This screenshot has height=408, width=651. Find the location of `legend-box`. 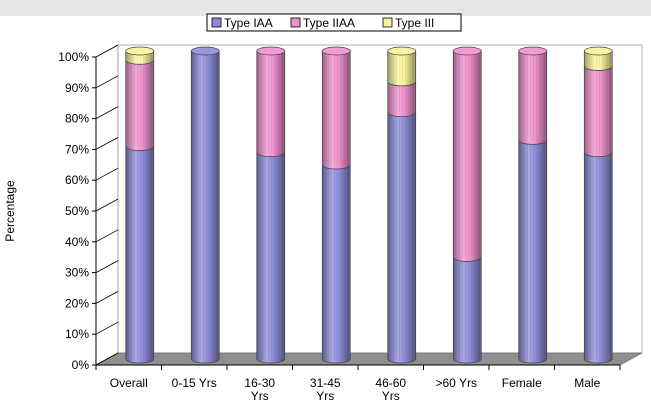

legend-box is located at coordinates (334, 22).